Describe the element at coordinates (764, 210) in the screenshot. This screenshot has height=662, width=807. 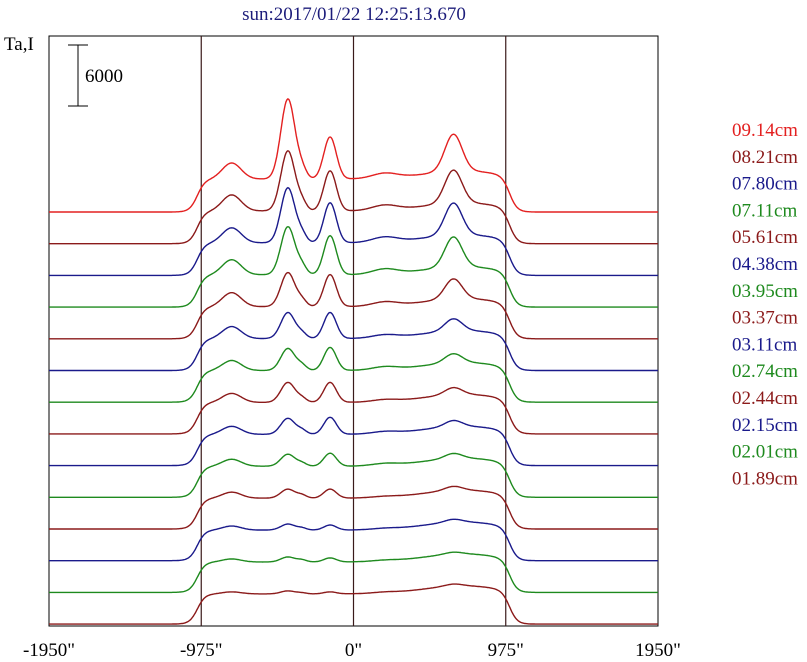
I see `legend-entry: 07.11cm` at that location.